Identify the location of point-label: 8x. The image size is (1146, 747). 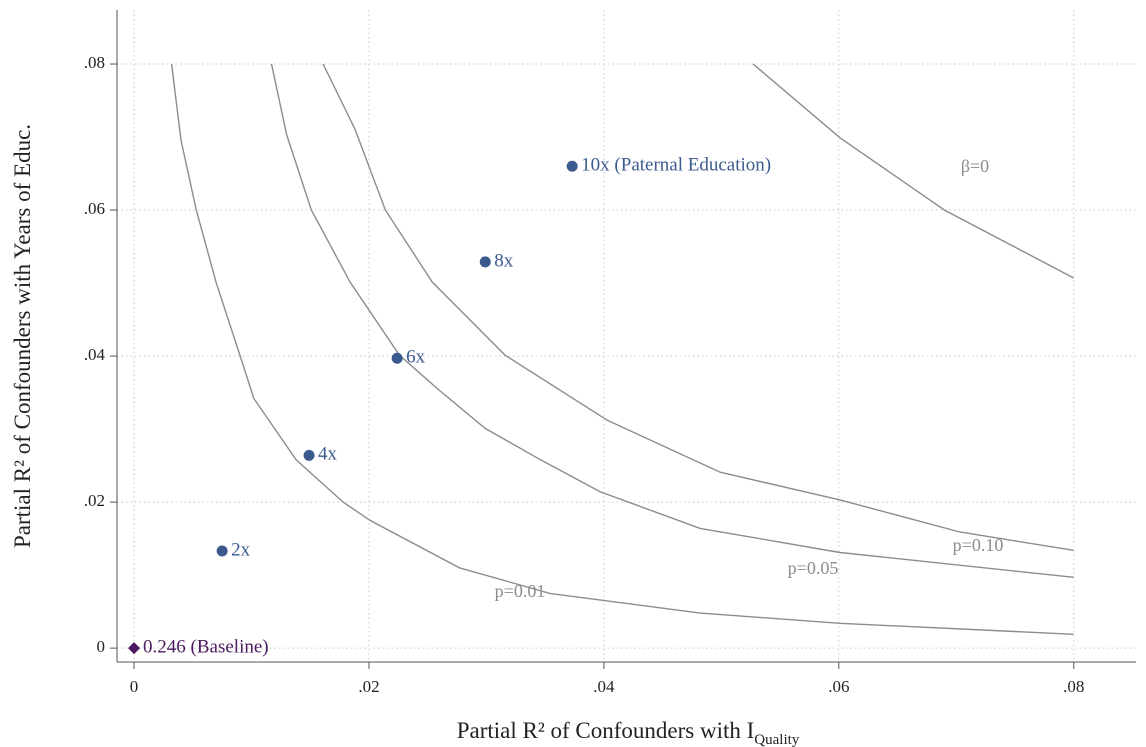
(504, 260).